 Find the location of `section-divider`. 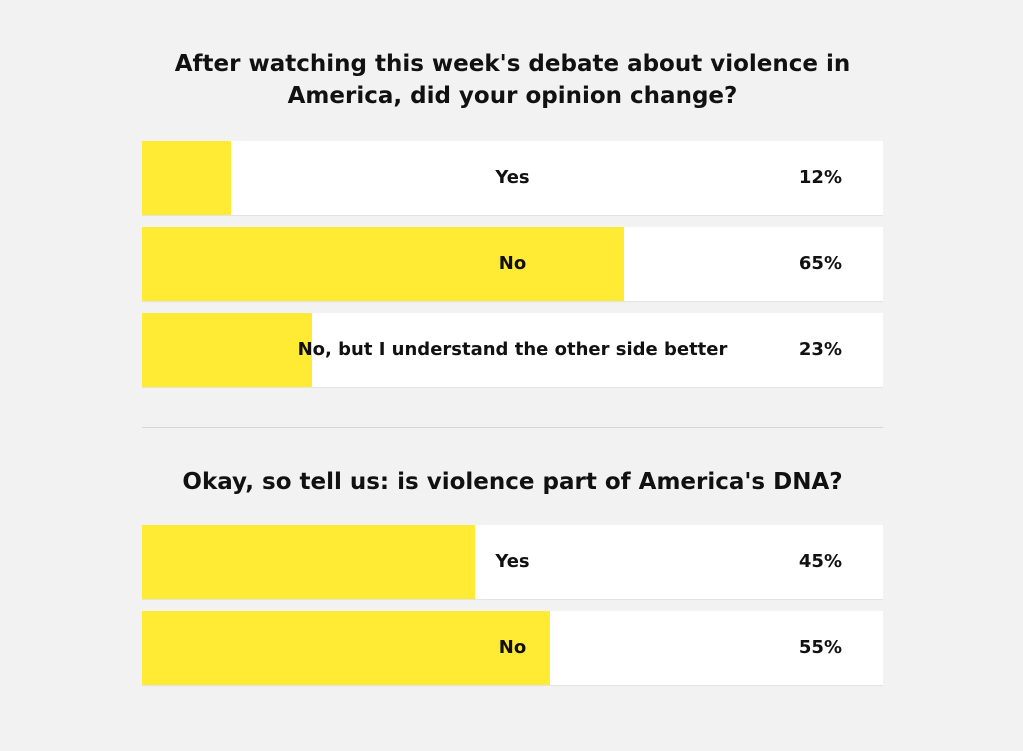

section-divider is located at coordinates (512, 427).